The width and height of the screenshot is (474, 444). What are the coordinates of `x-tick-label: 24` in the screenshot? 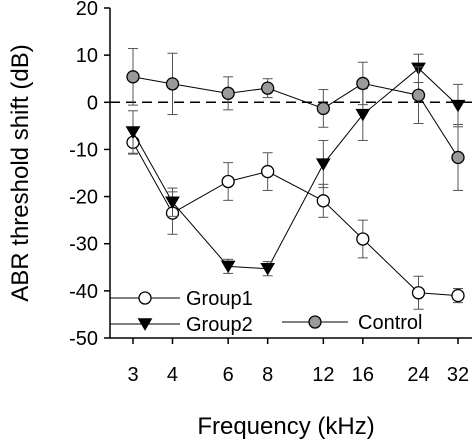 It's located at (418, 375).